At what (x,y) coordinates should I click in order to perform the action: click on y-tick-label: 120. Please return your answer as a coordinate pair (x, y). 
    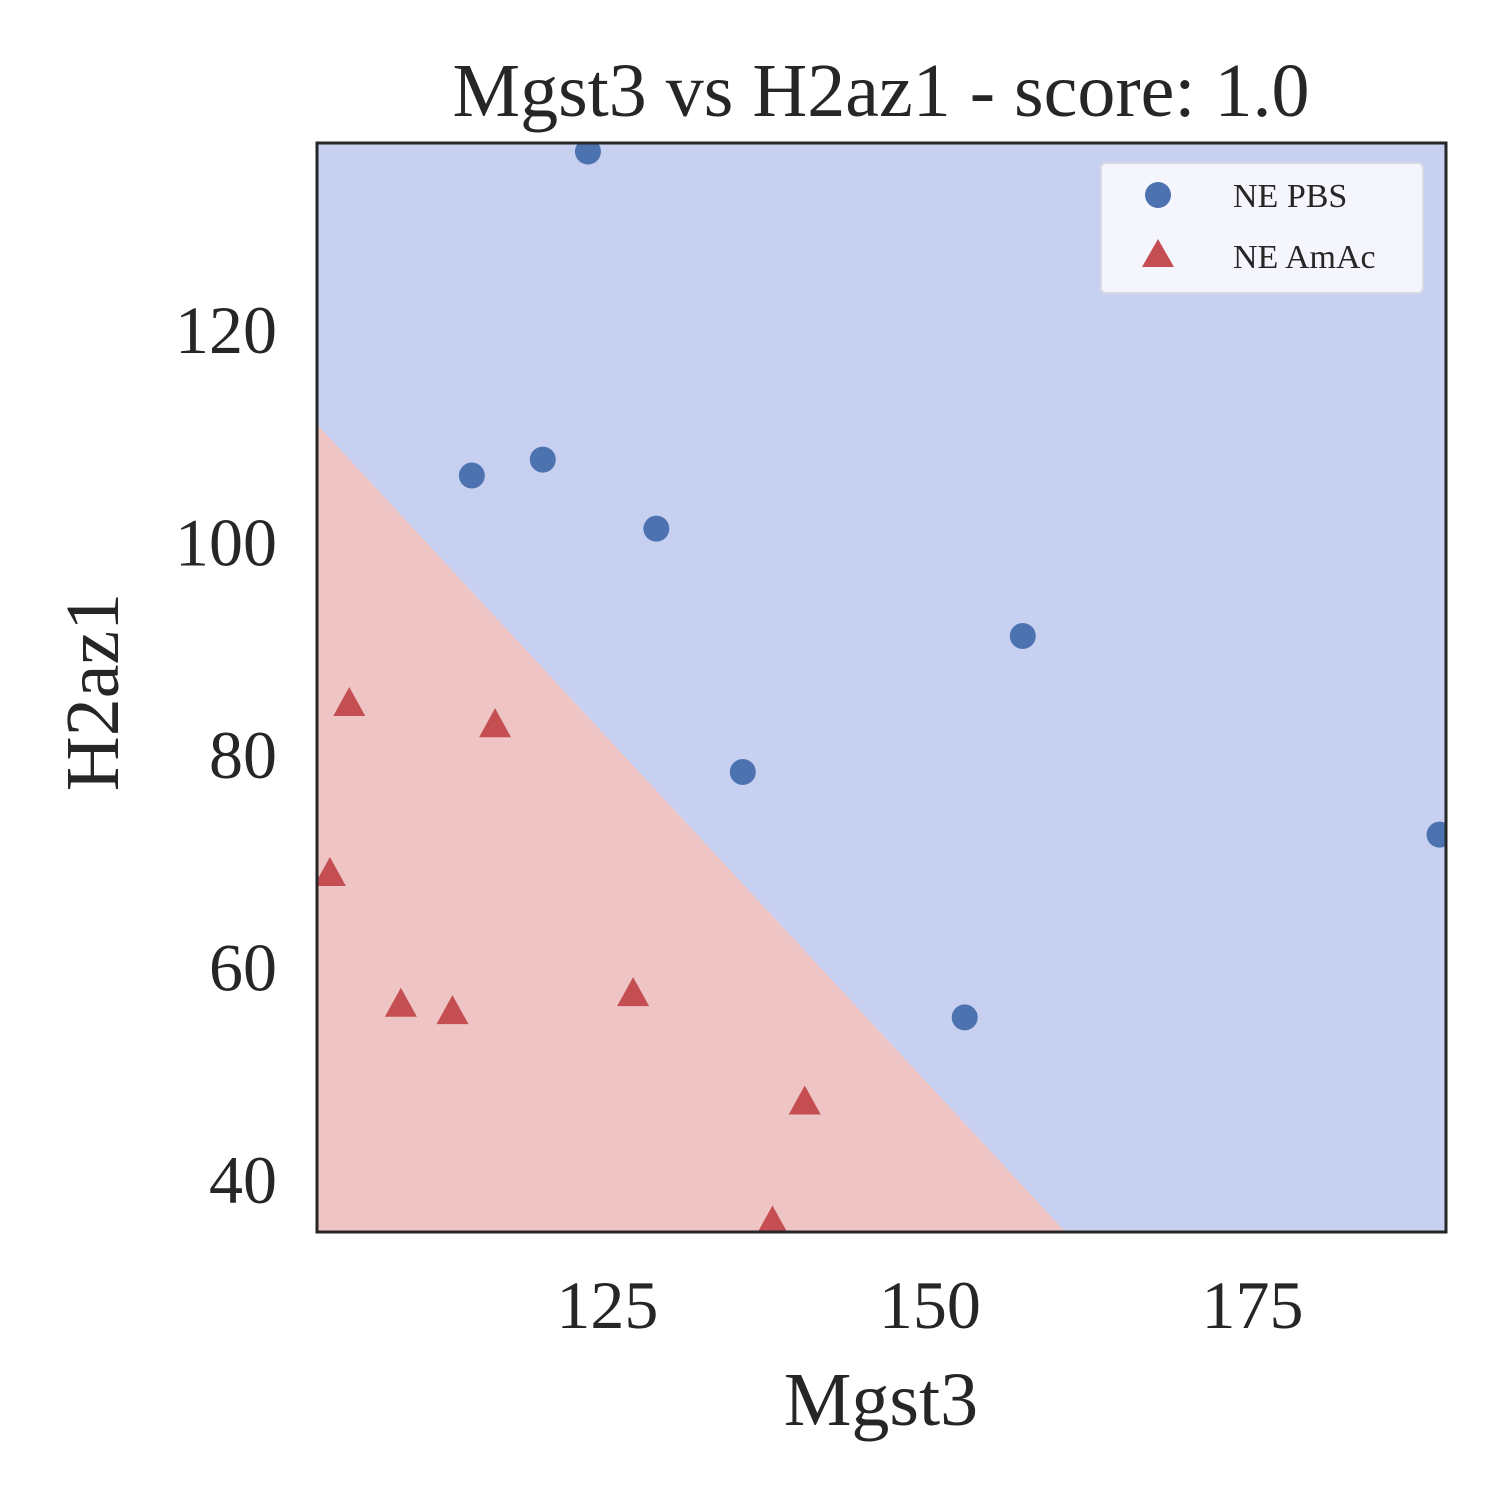
    Looking at the image, I should click on (226, 330).